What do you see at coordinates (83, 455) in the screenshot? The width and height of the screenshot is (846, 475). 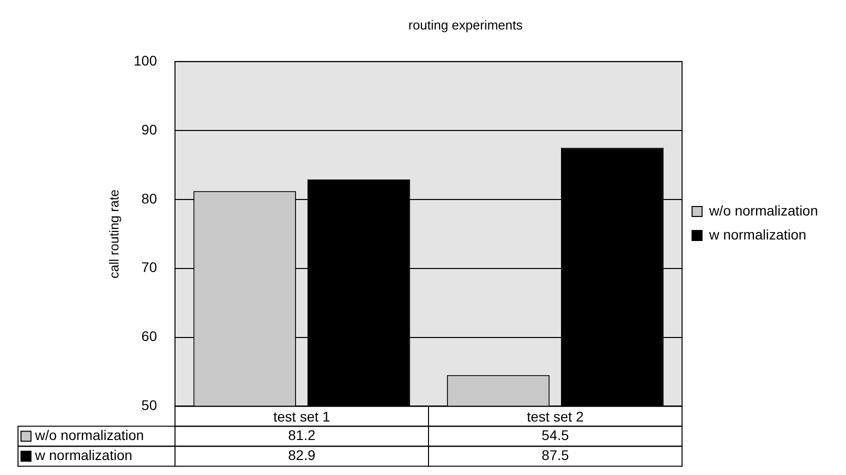 I see `text: w normalization` at bounding box center [83, 455].